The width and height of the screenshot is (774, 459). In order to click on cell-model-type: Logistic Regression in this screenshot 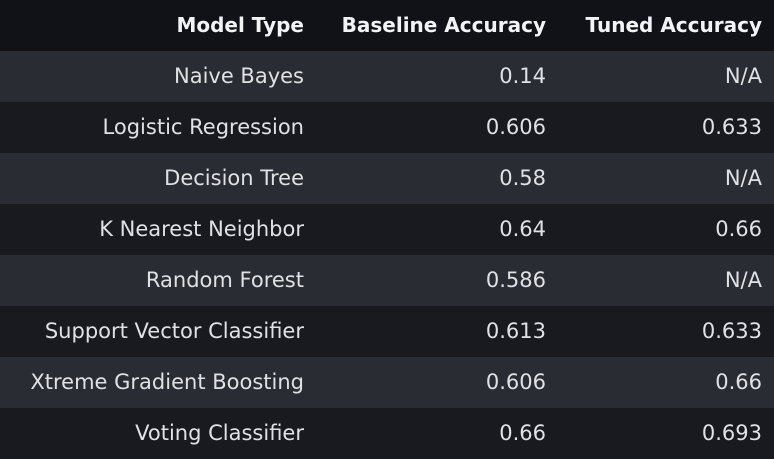, I will do `click(203, 127)`.